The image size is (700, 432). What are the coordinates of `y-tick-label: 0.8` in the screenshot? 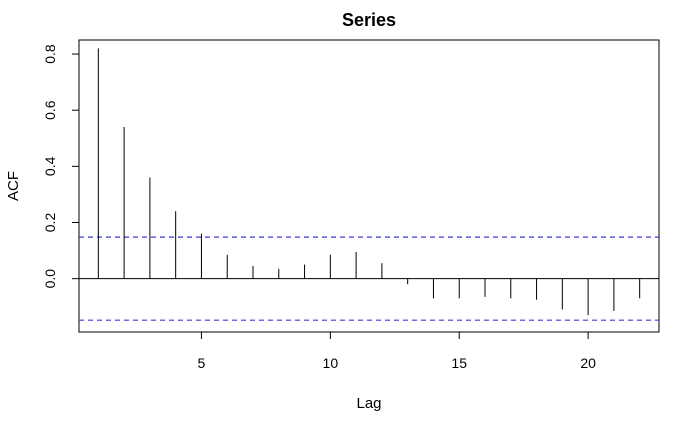 It's located at (50, 54).